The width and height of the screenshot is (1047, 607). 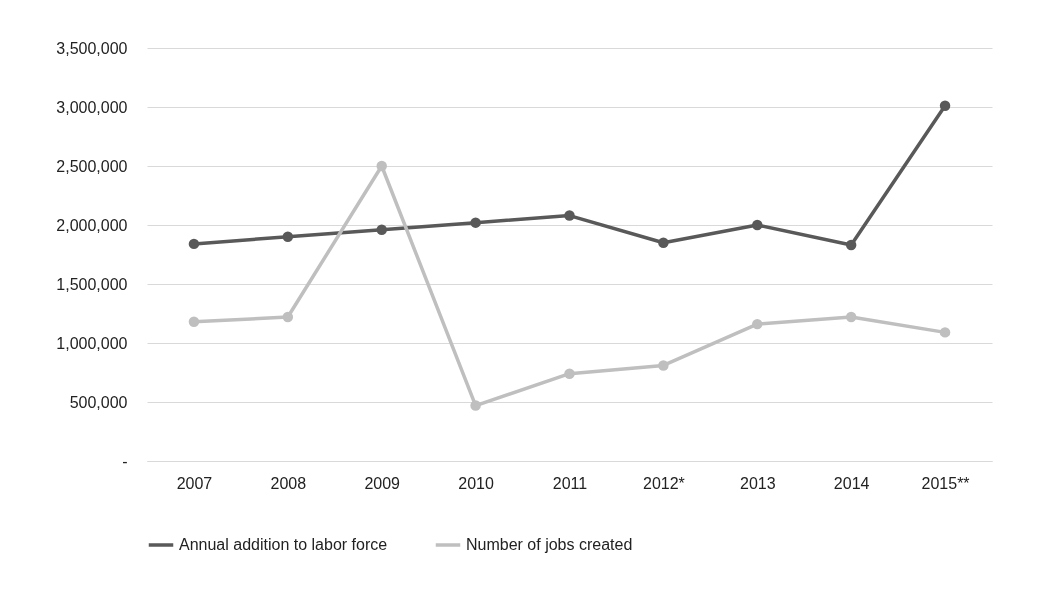 I want to click on y-tick-label: 3,500,000, so click(x=92, y=48).